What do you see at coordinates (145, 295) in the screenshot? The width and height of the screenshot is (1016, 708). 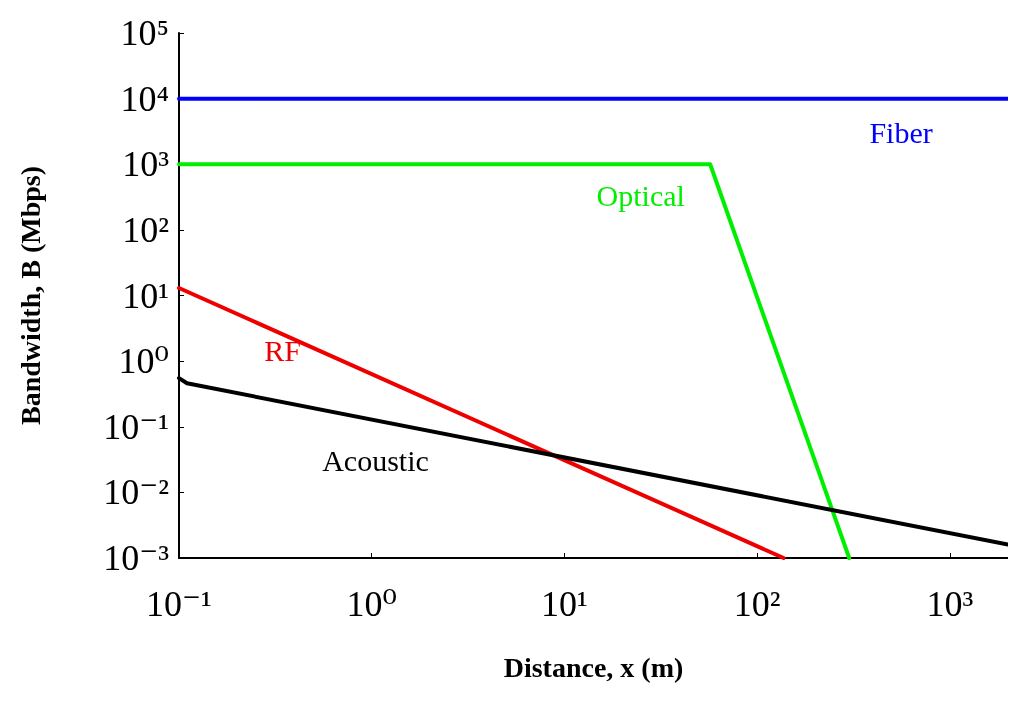 I see `y-tick-label: 10¹` at bounding box center [145, 295].